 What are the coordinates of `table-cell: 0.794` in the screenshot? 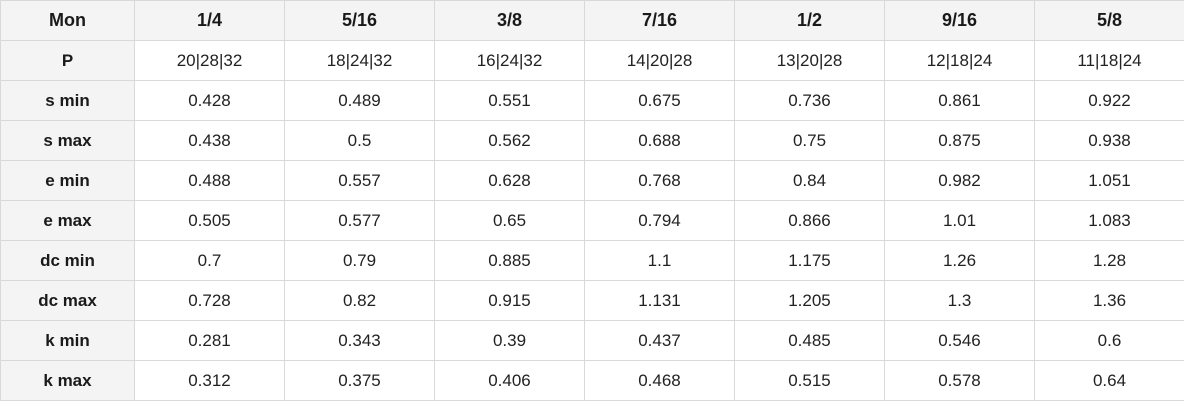 It's located at (659, 220).